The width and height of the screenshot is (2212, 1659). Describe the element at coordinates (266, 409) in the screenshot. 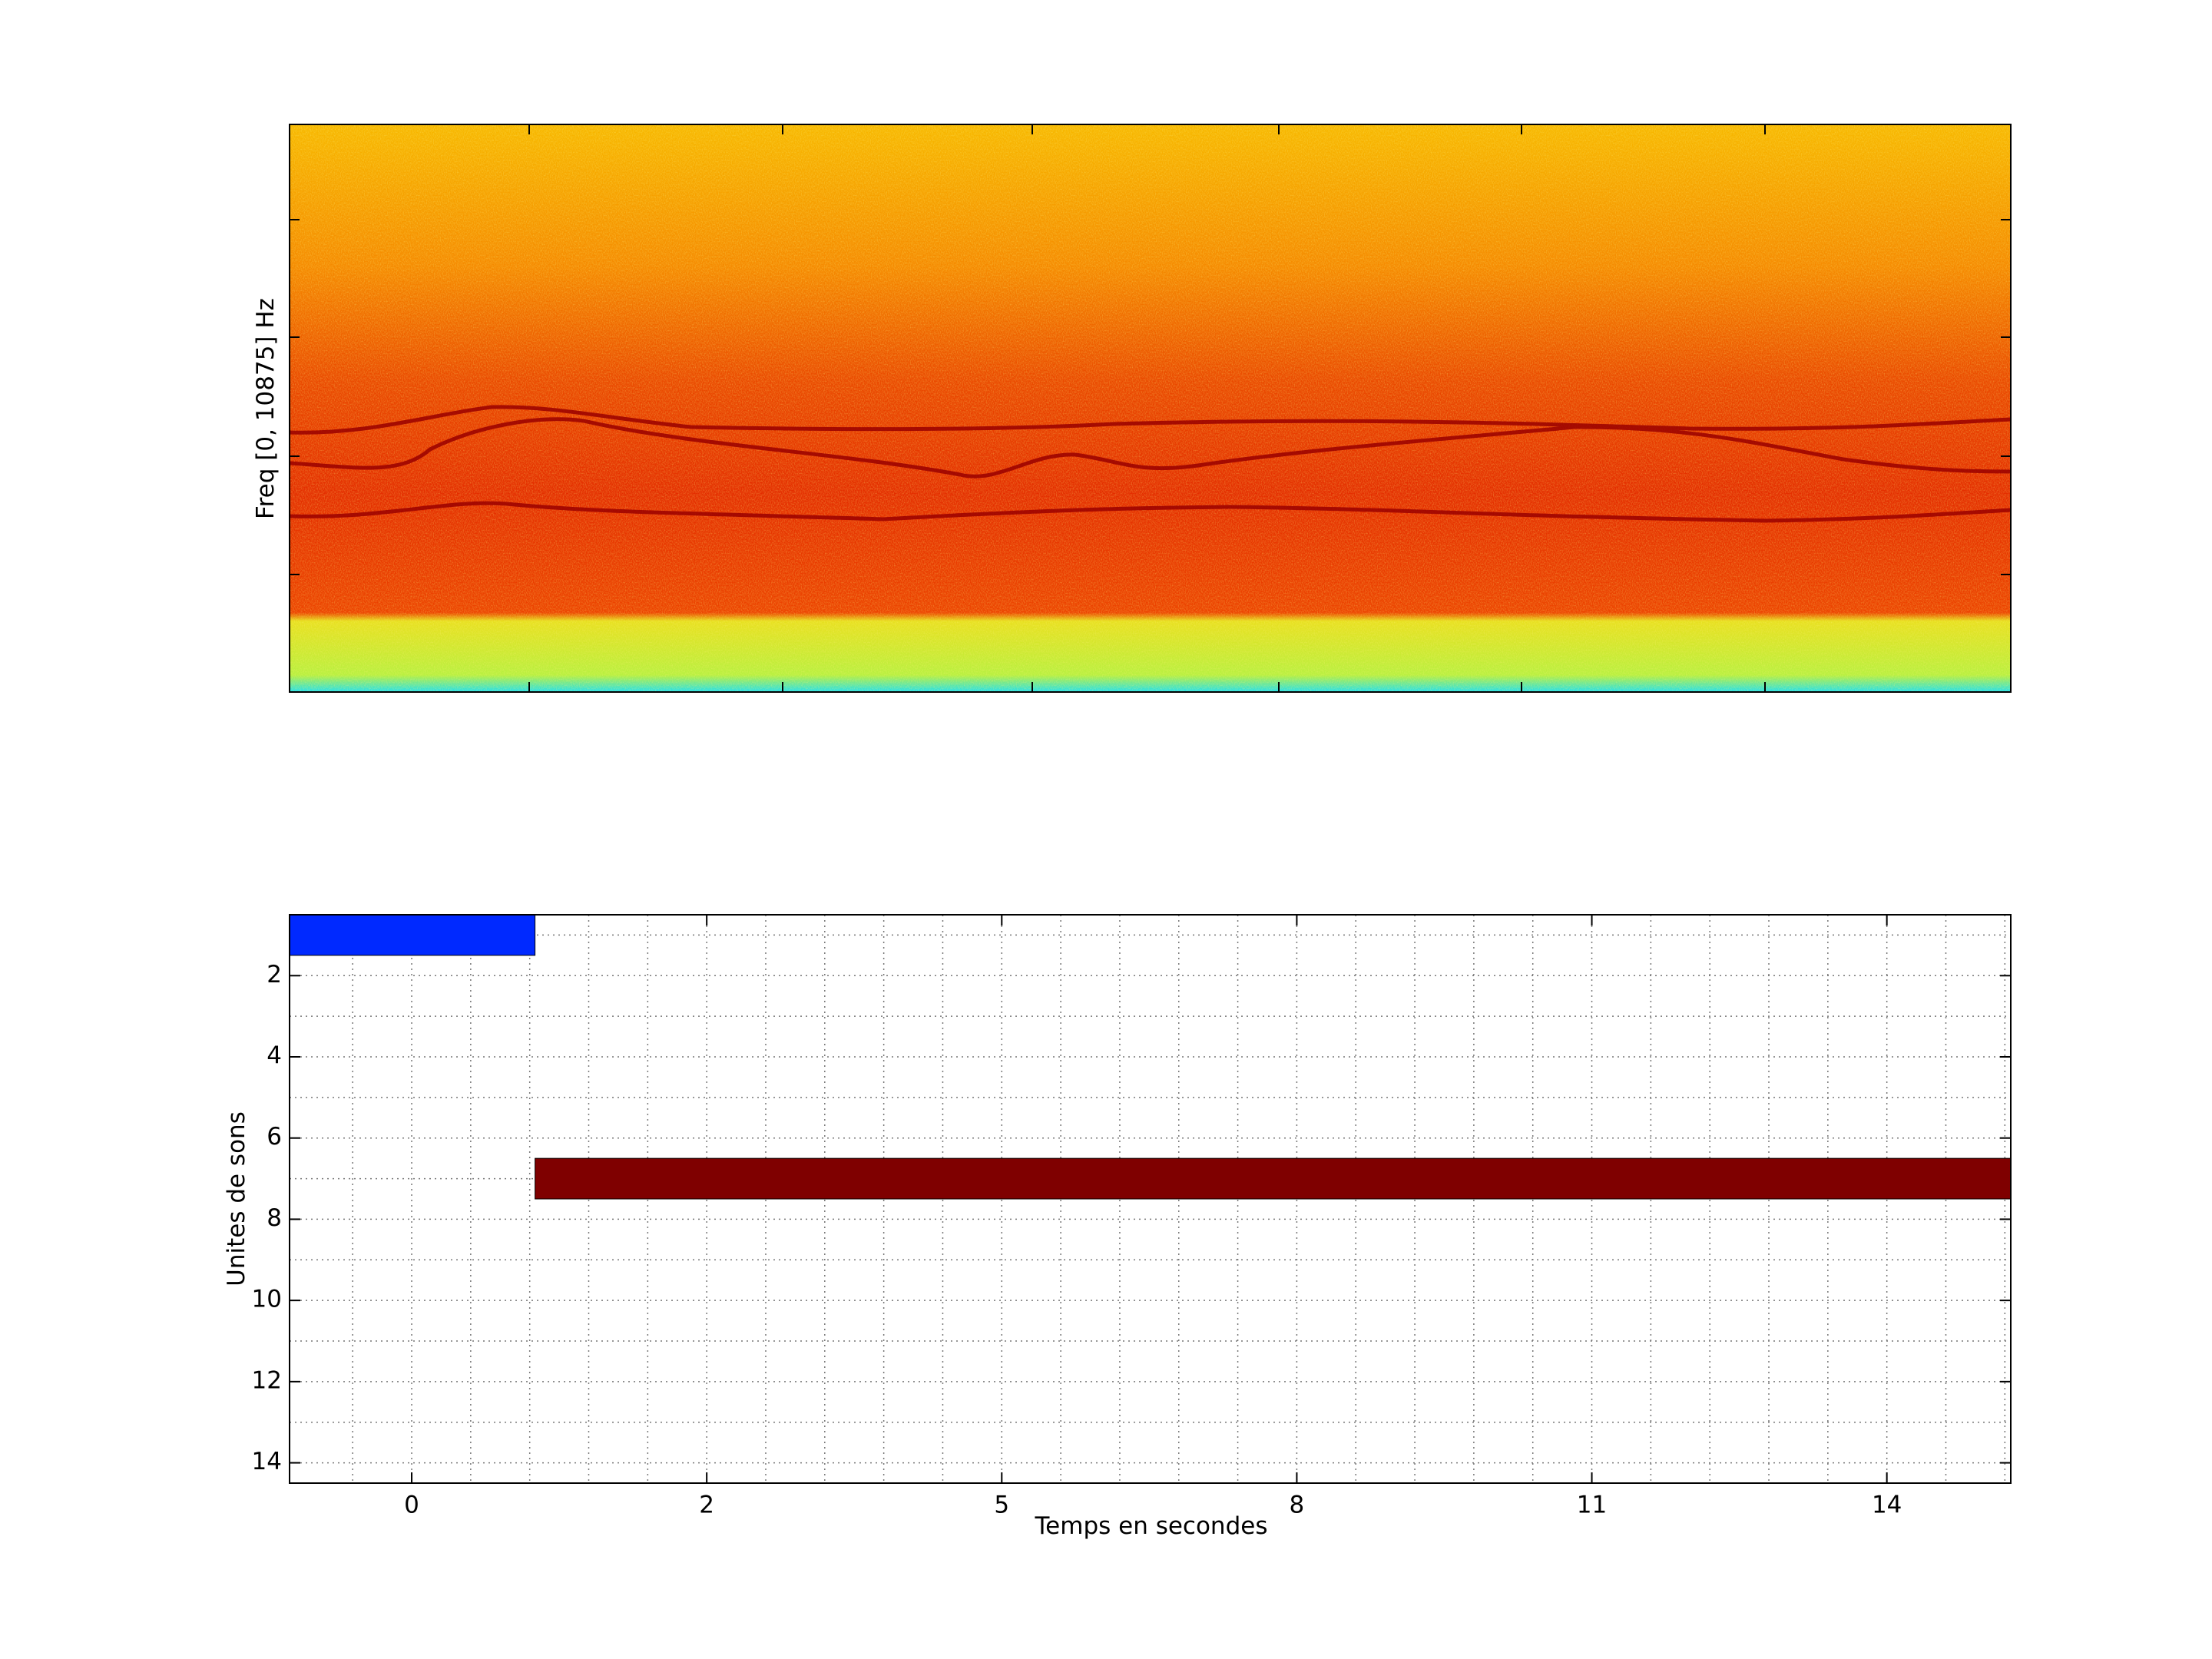

I see `y-axis-label: Freq [0, 10875] Hz` at that location.